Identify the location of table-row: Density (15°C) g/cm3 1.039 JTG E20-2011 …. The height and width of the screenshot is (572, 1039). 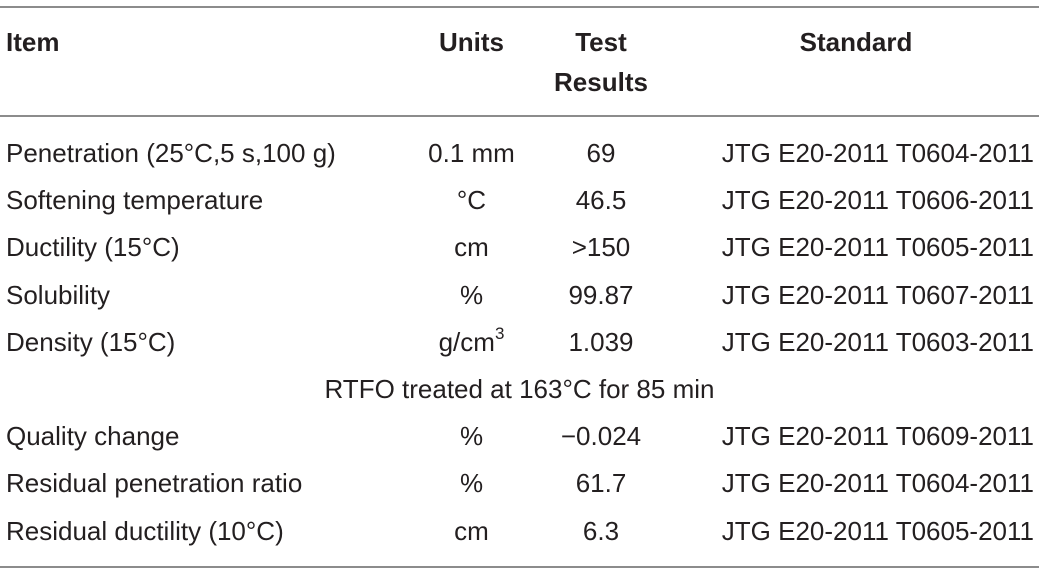
(519, 342).